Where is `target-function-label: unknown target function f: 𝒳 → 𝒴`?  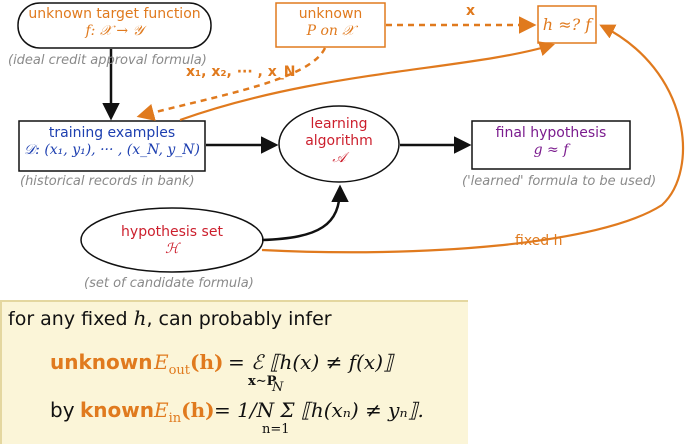
target-function-label: unknown target function f: 𝒳 → 𝒴 is located at coordinates (114, 23).